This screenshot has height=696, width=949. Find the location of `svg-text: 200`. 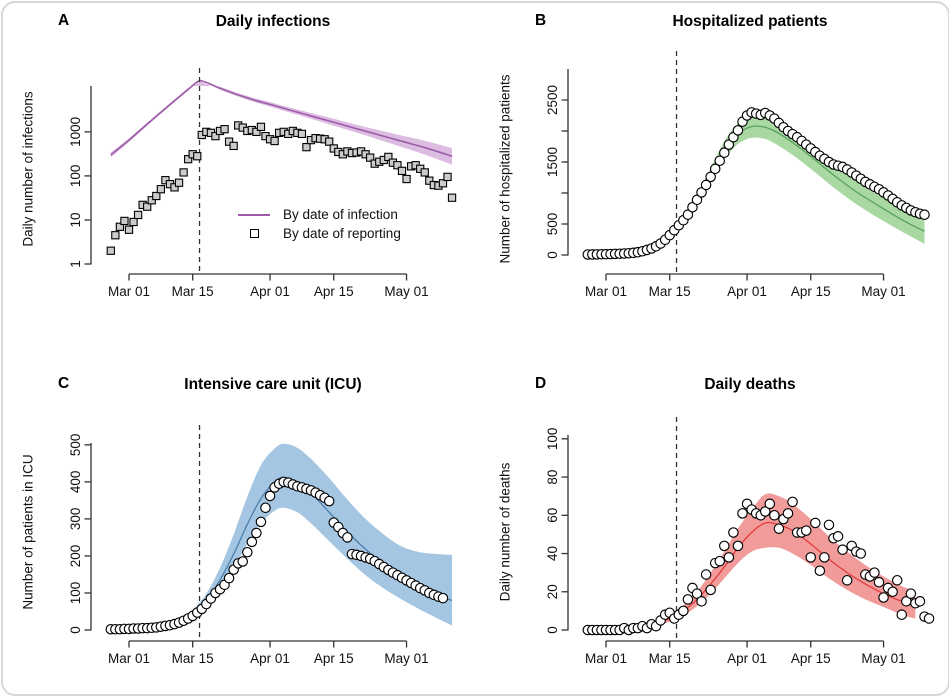

svg-text: 200 is located at coordinates (75, 556).